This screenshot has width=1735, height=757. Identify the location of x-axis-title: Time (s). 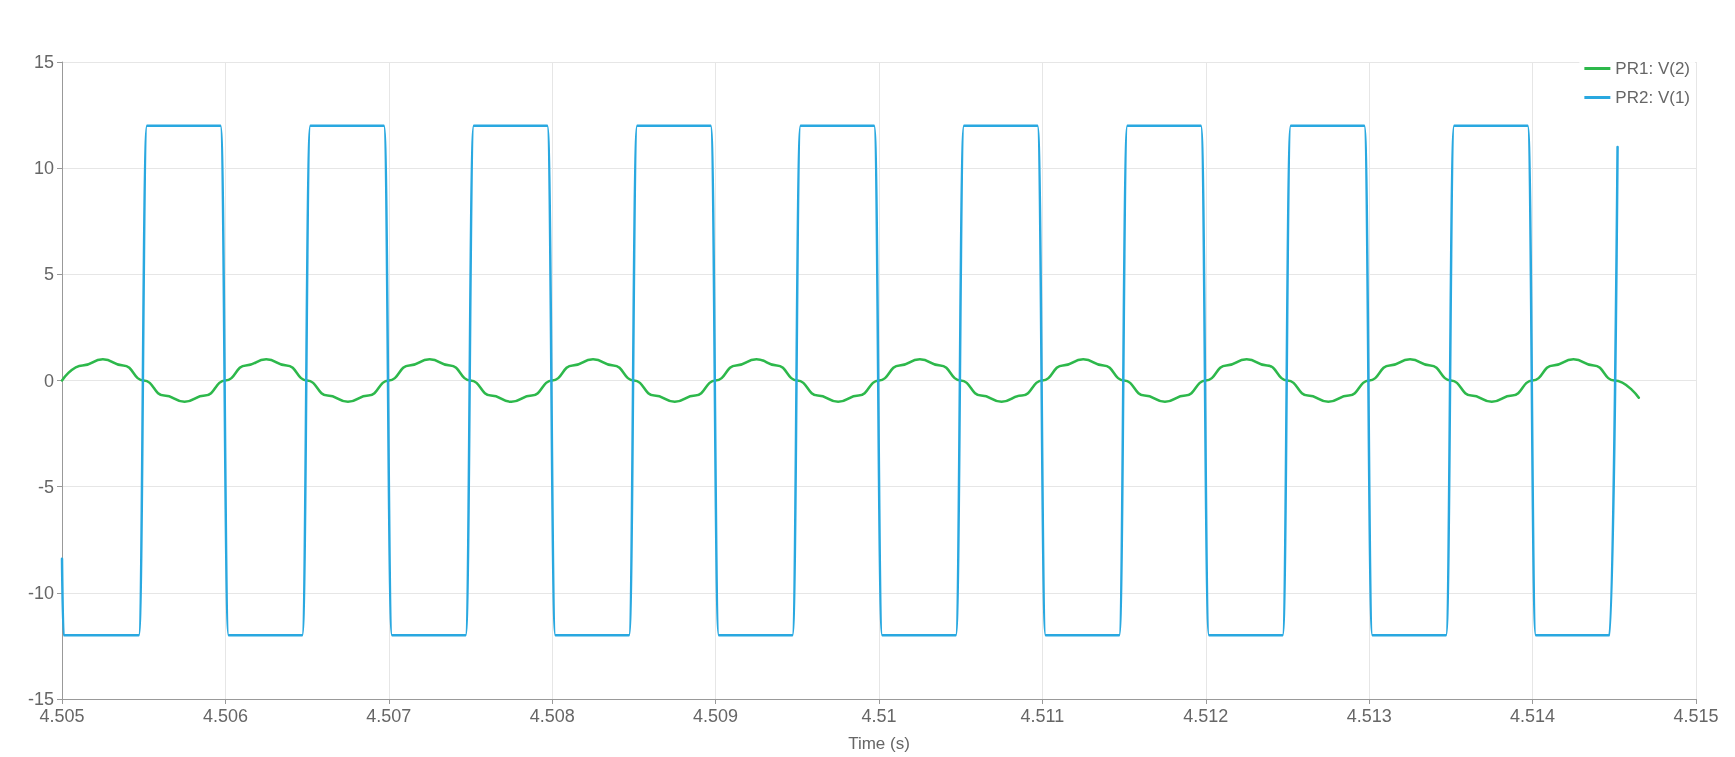
(879, 743).